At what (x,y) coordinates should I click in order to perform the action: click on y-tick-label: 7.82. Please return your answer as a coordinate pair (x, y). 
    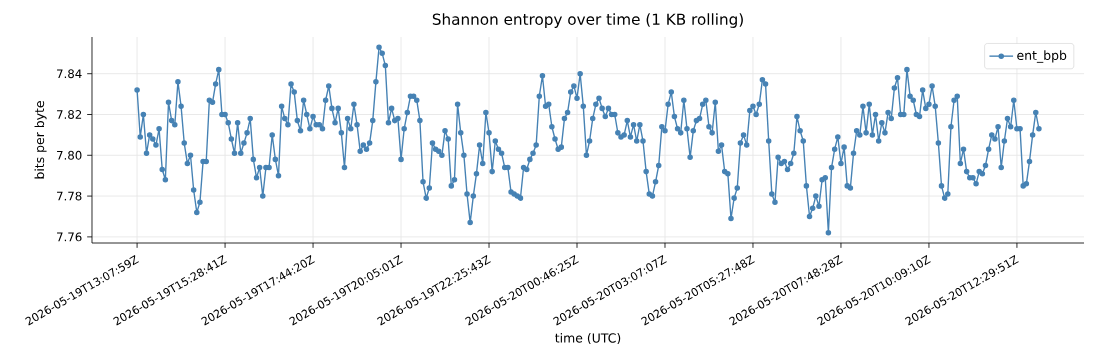
    Looking at the image, I should click on (69, 114).